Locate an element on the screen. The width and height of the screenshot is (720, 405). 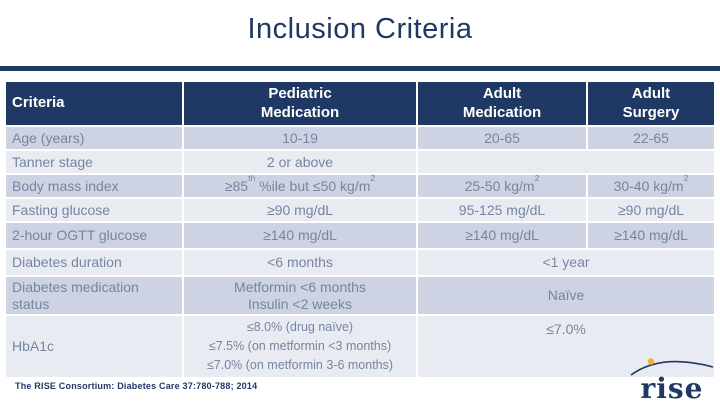
cell-fasting-adult-surgery: ≥90 mg/dL is located at coordinates (651, 210).